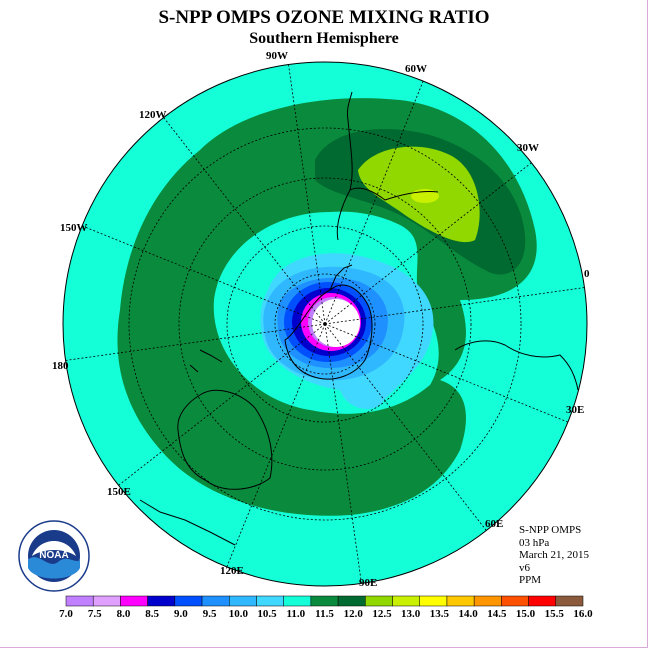  I want to click on colorbar-tick-label: 11.0, so click(296, 614).